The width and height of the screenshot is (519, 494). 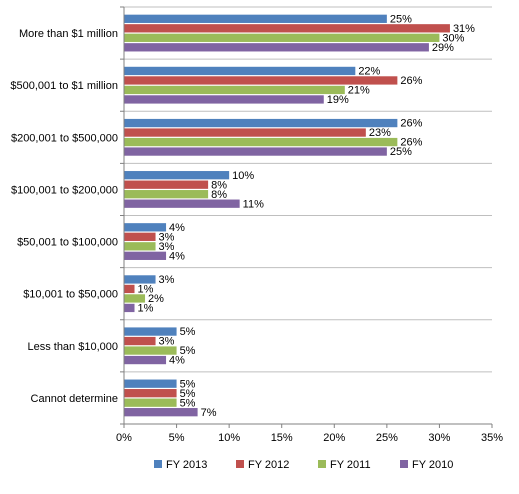 I want to click on data-label: 21%, so click(x=359, y=91).